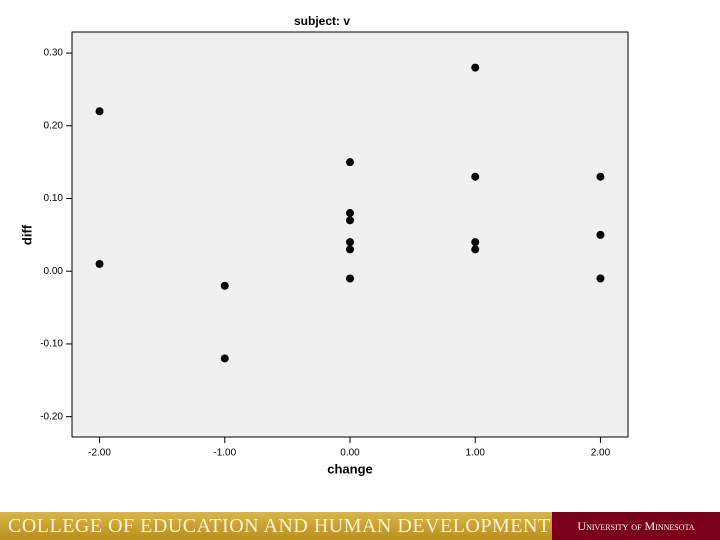 This screenshot has height=540, width=720. Describe the element at coordinates (54, 53) in the screenshot. I see `y-tick-label: 0.30` at that location.